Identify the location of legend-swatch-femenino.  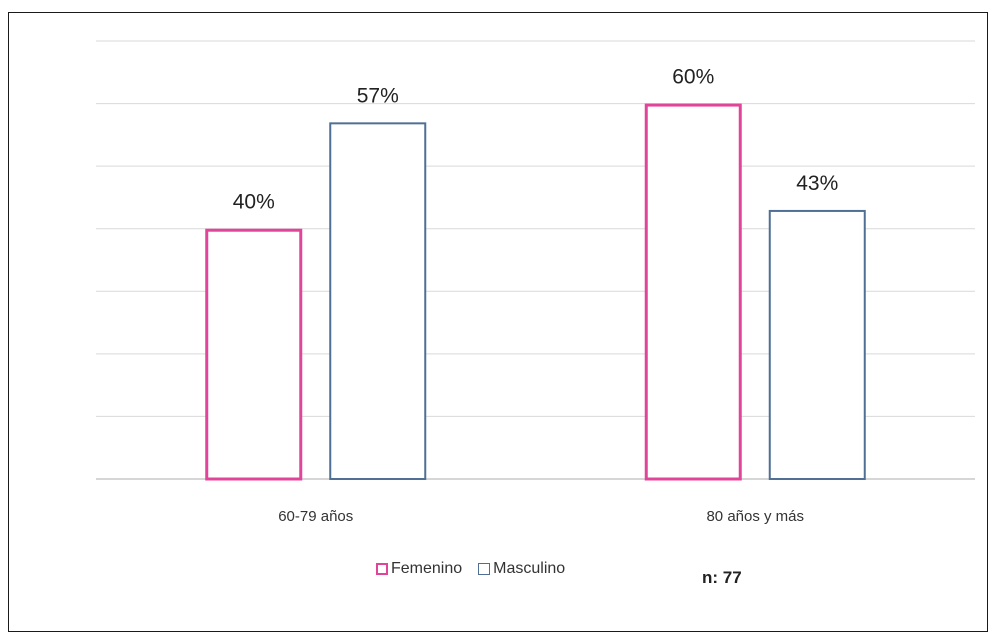
(382, 569).